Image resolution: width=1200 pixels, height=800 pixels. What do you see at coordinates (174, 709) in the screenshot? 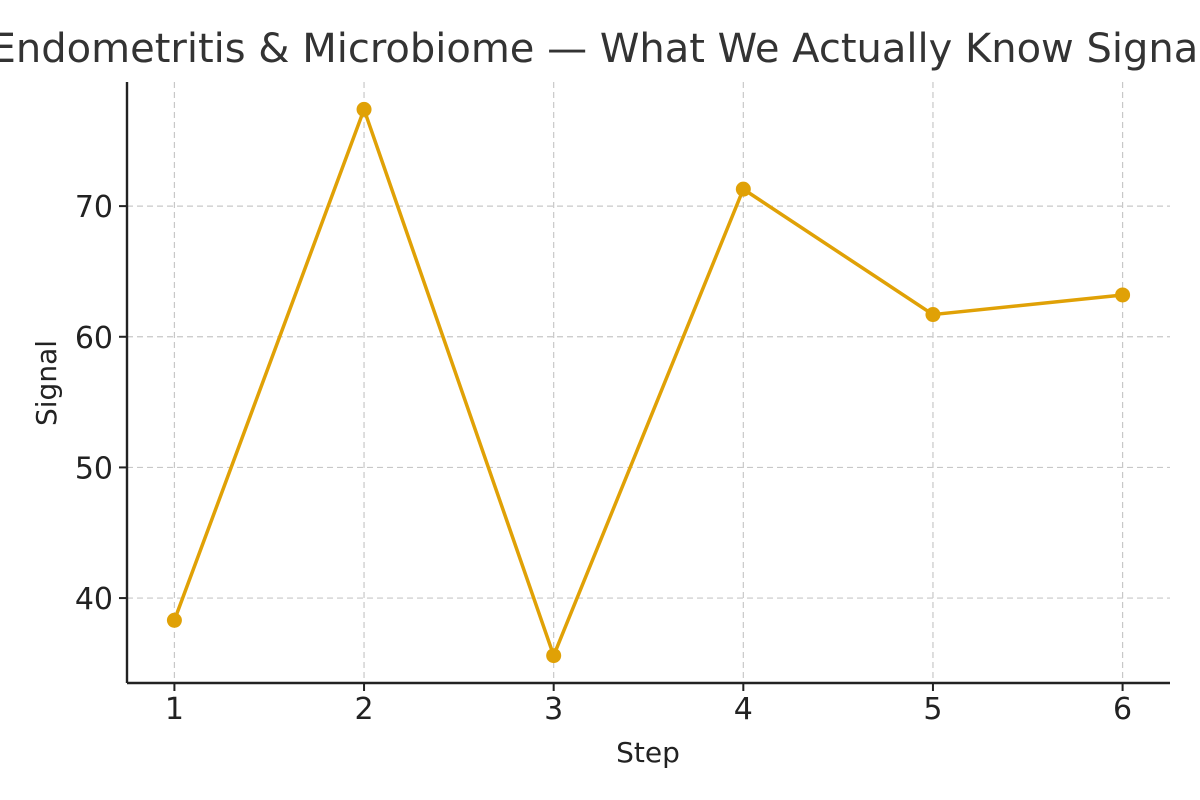
I see `x-tick-label: 1` at bounding box center [174, 709].